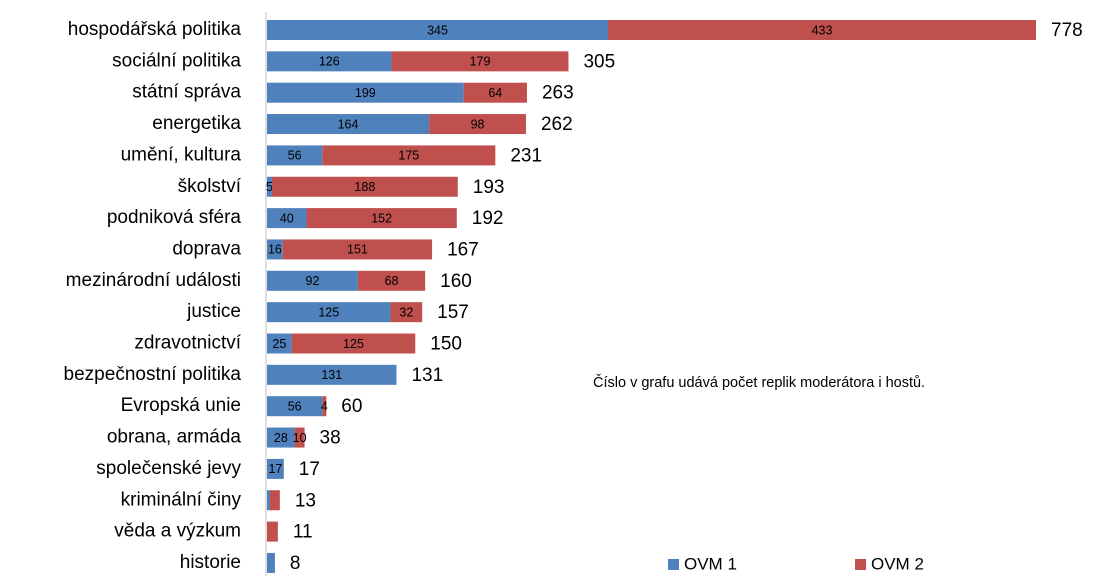 The image size is (1102, 576). I want to click on category-label: podniková sféra, so click(174, 217).